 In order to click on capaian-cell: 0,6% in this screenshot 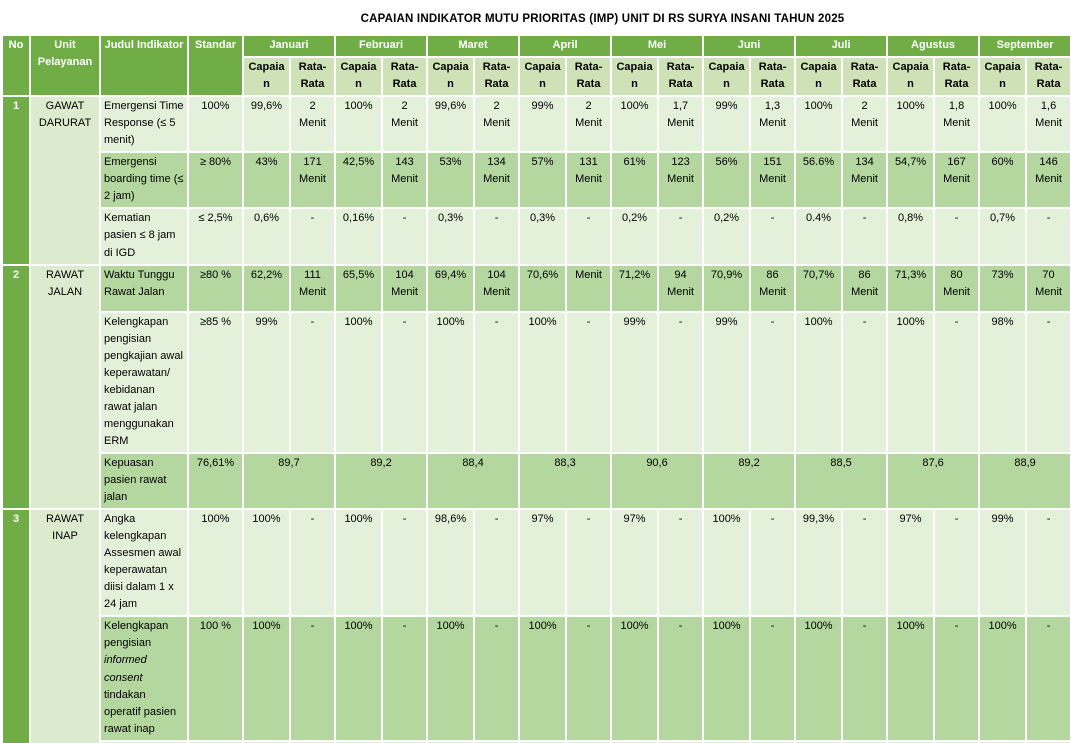, I will do `click(266, 236)`.